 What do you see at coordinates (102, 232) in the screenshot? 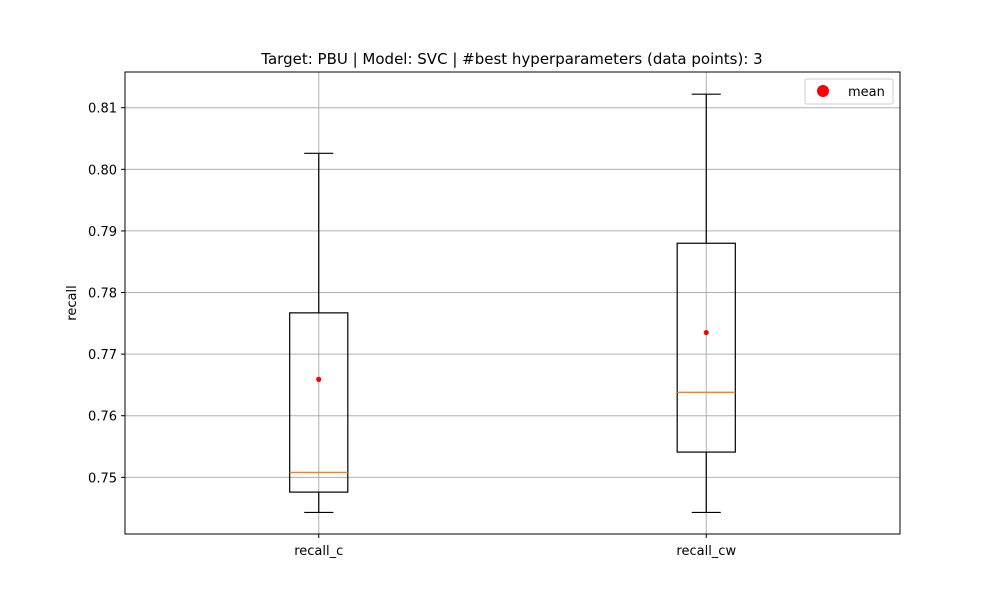
I see `y-tick-label: 0.79` at bounding box center [102, 232].